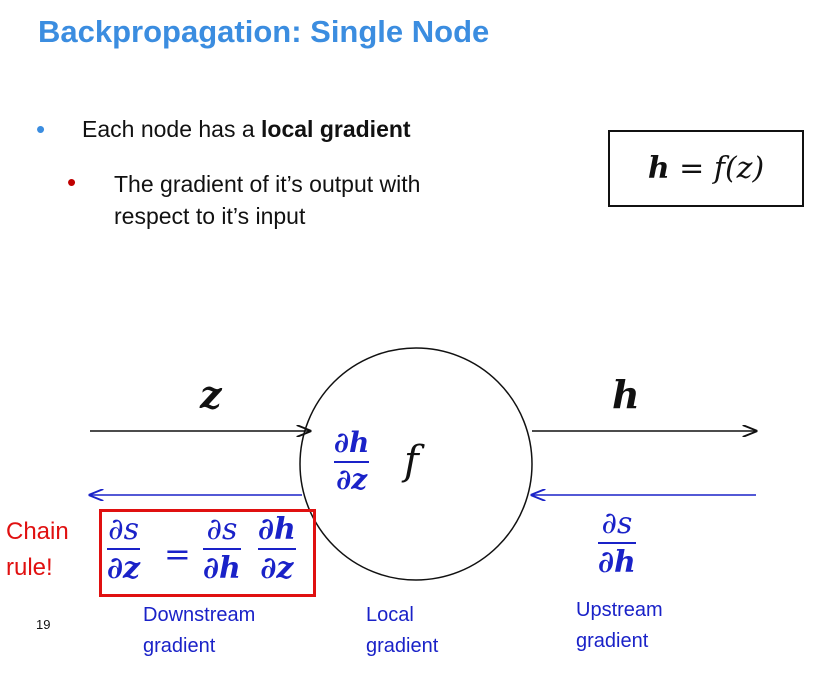  Describe the element at coordinates (264, 31) in the screenshot. I see `slide-title: Backpropagation: Single Node` at that location.